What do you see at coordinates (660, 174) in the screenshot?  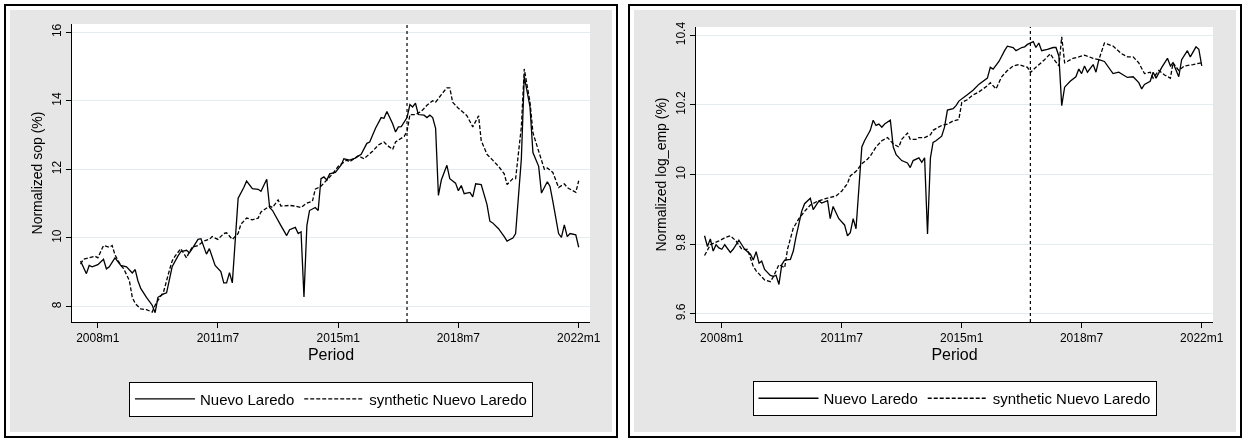 I see `y-axis-title: Normalized log_emp (%)` at bounding box center [660, 174].